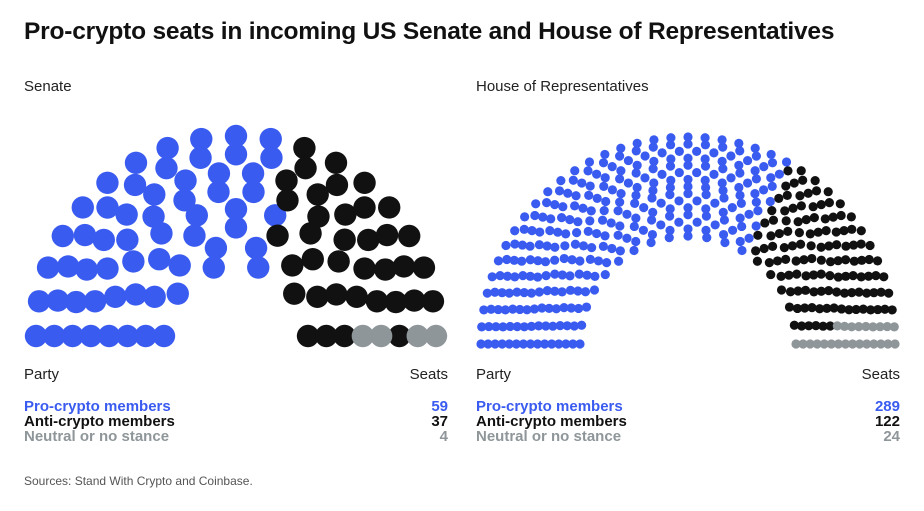 This screenshot has width=924, height=511. What do you see at coordinates (549, 436) in the screenshot?
I see `house-neutral-label: Neutral or no stance` at bounding box center [549, 436].